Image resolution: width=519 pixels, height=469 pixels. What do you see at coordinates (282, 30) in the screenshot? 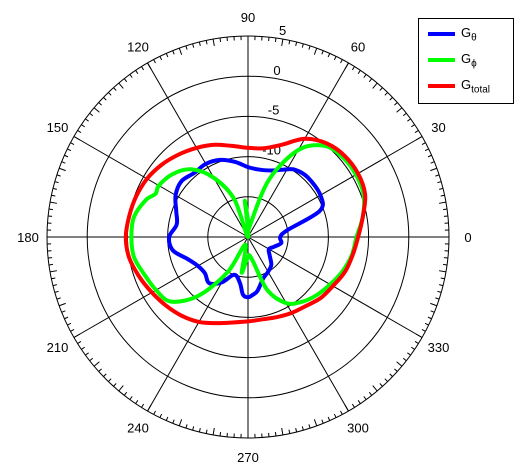
I see `radial-tick-label: 5` at bounding box center [282, 30].